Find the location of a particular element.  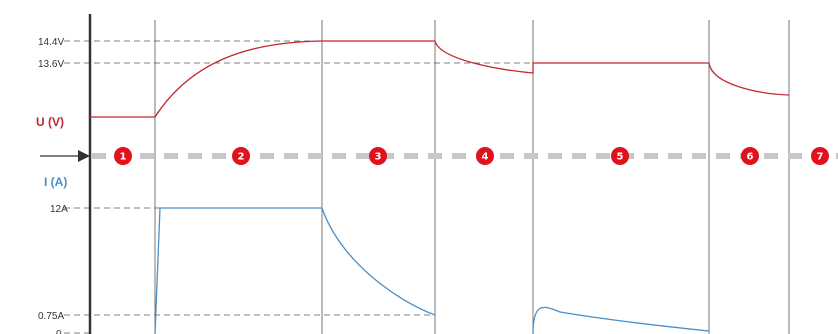

stage-badge-label-5: 5 is located at coordinates (620, 157).